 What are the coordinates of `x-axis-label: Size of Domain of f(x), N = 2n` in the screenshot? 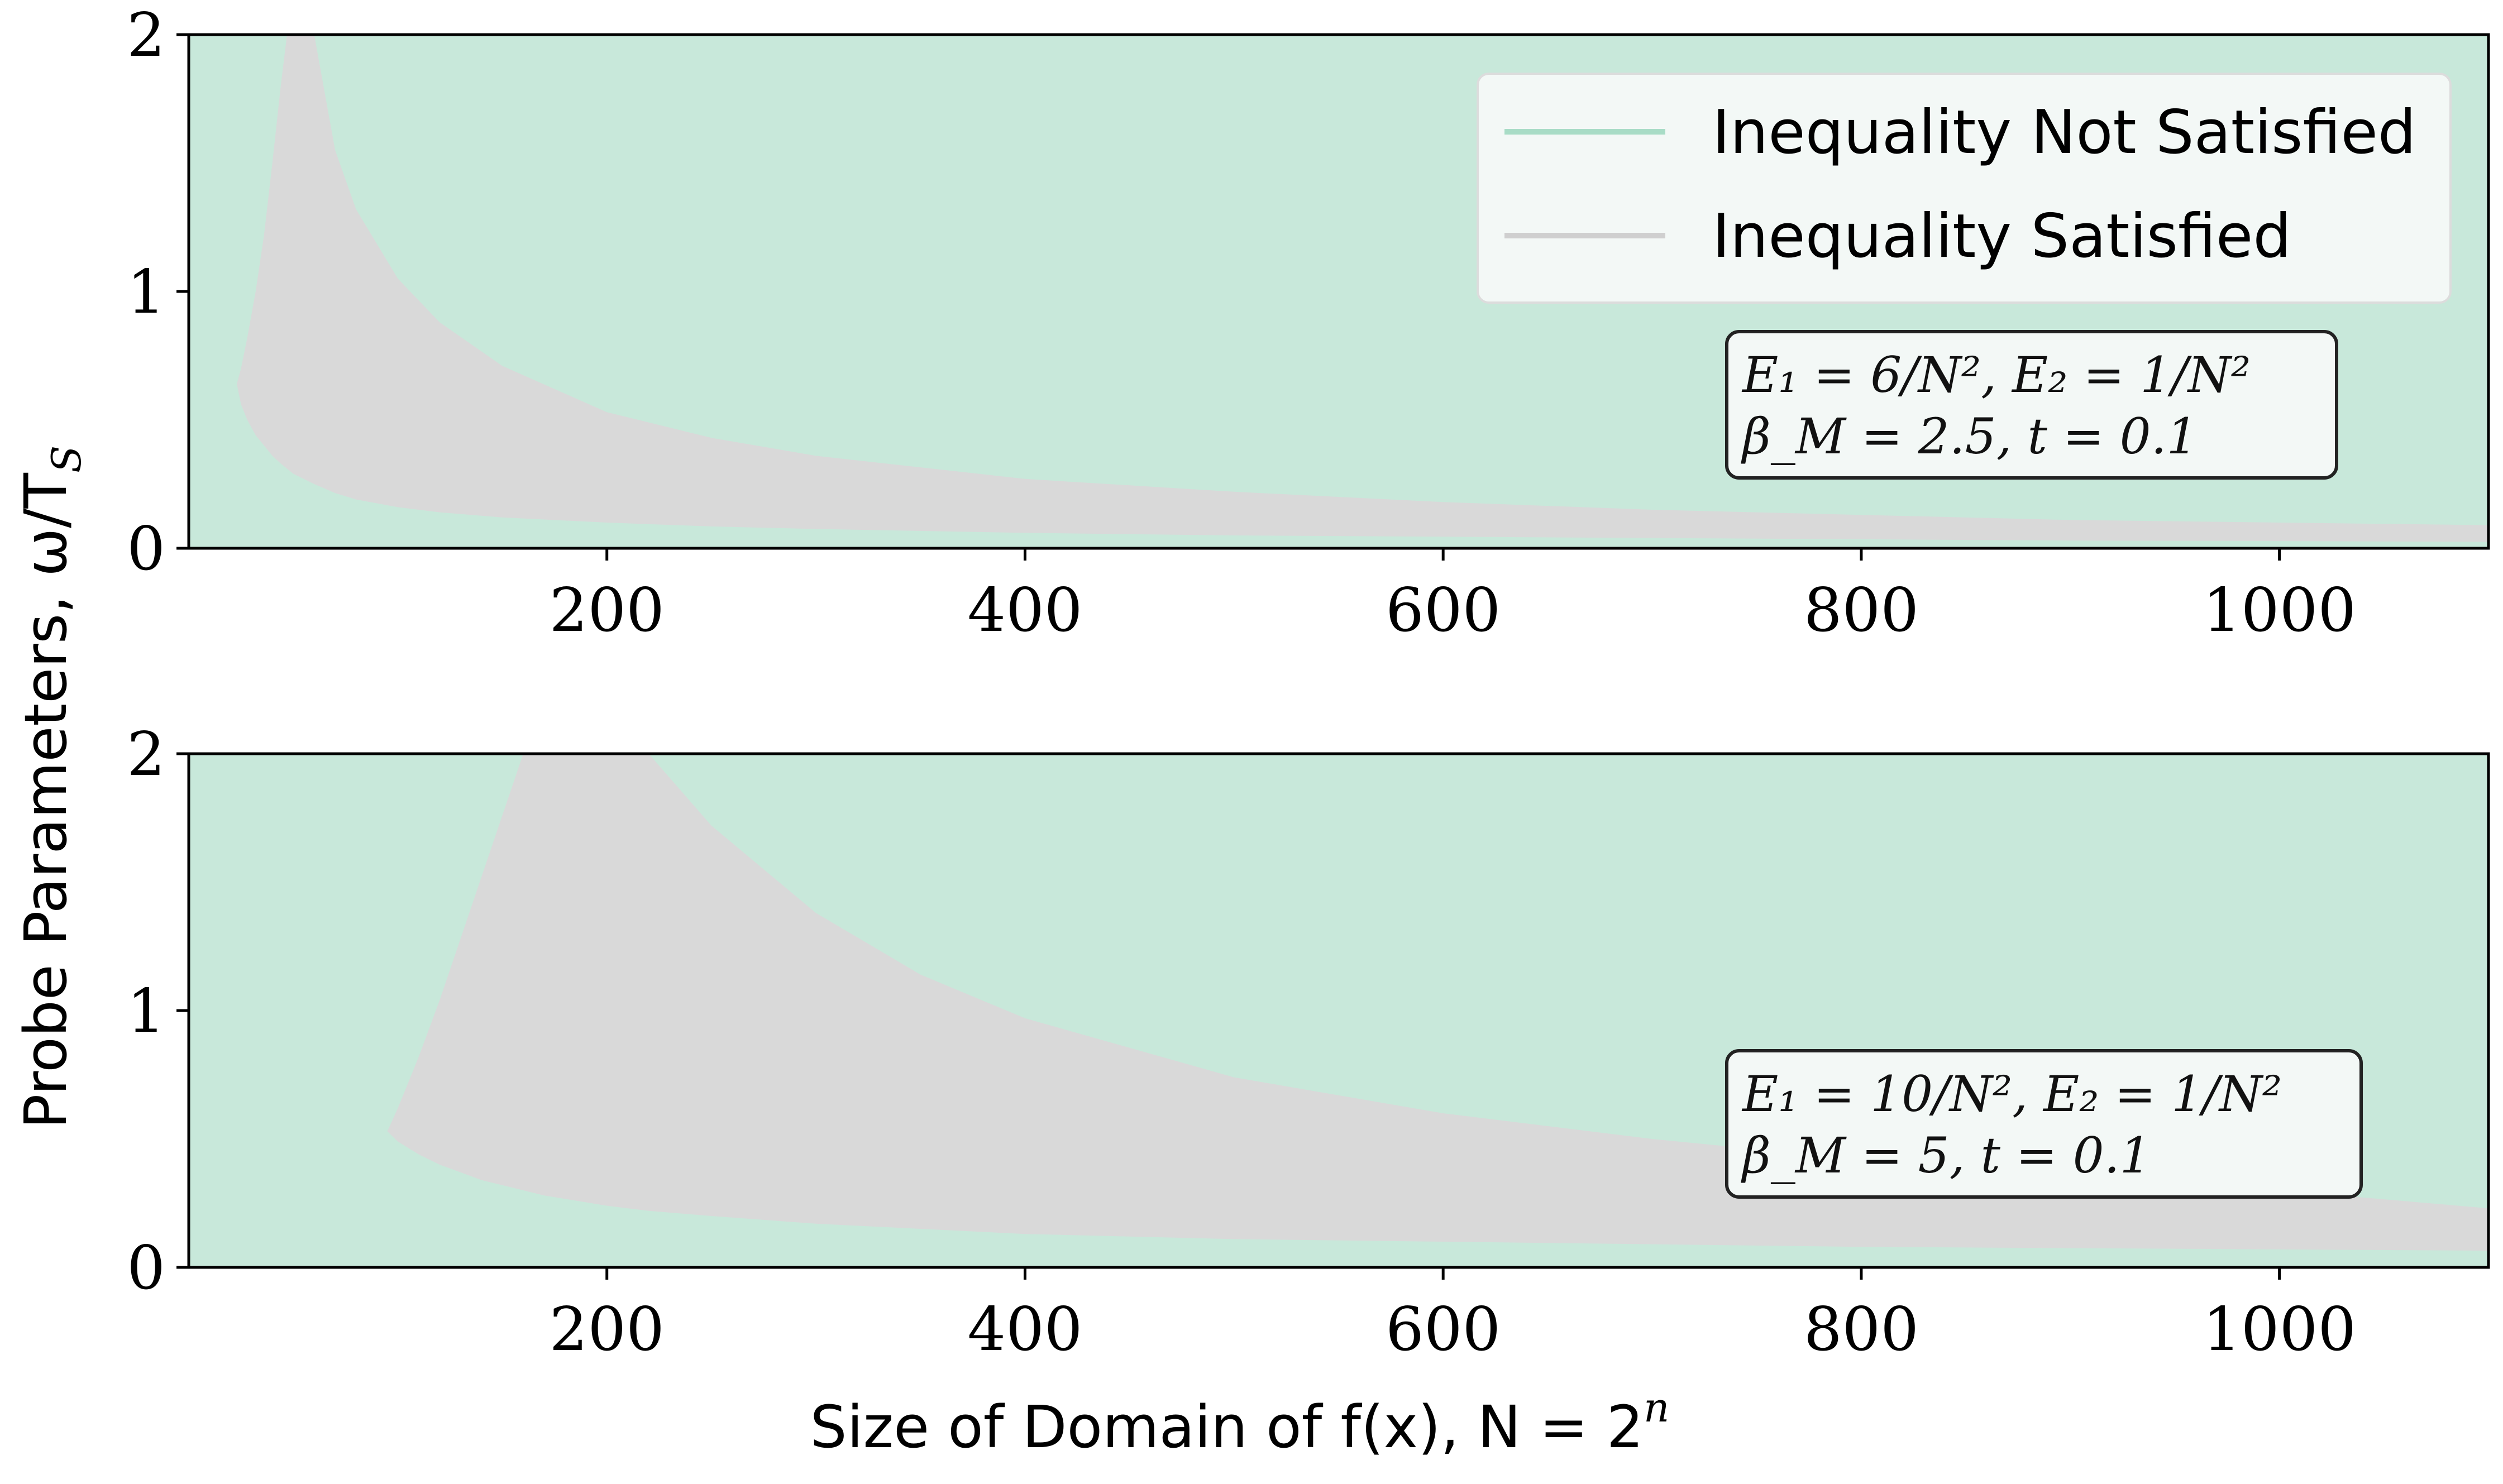 It's located at (1240, 1422).